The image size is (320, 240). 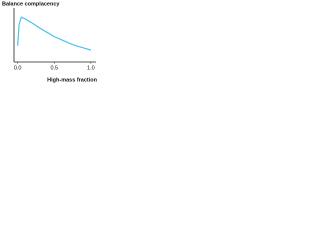 I want to click on y-axis-label: Balance complacency, so click(x=31, y=4).